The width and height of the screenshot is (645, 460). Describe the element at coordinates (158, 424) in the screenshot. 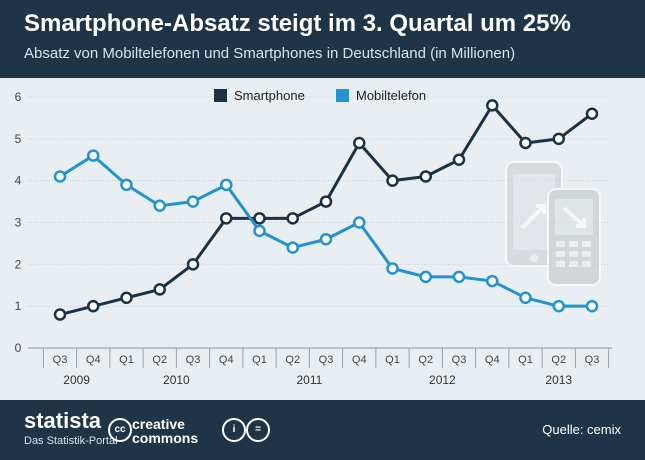

I see `cc-line1: creative` at that location.